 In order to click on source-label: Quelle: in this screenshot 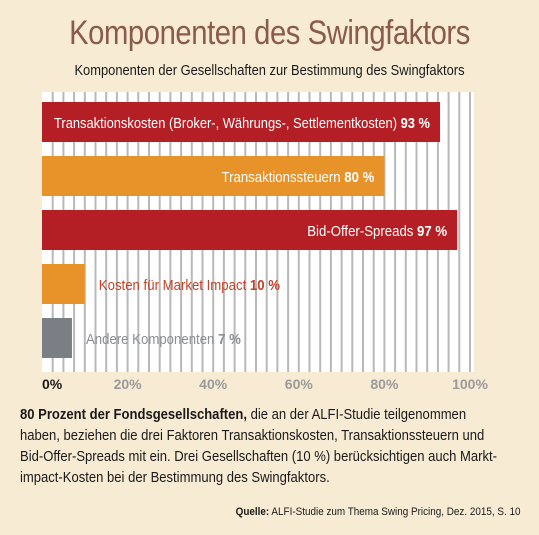, I will do `click(253, 512)`.